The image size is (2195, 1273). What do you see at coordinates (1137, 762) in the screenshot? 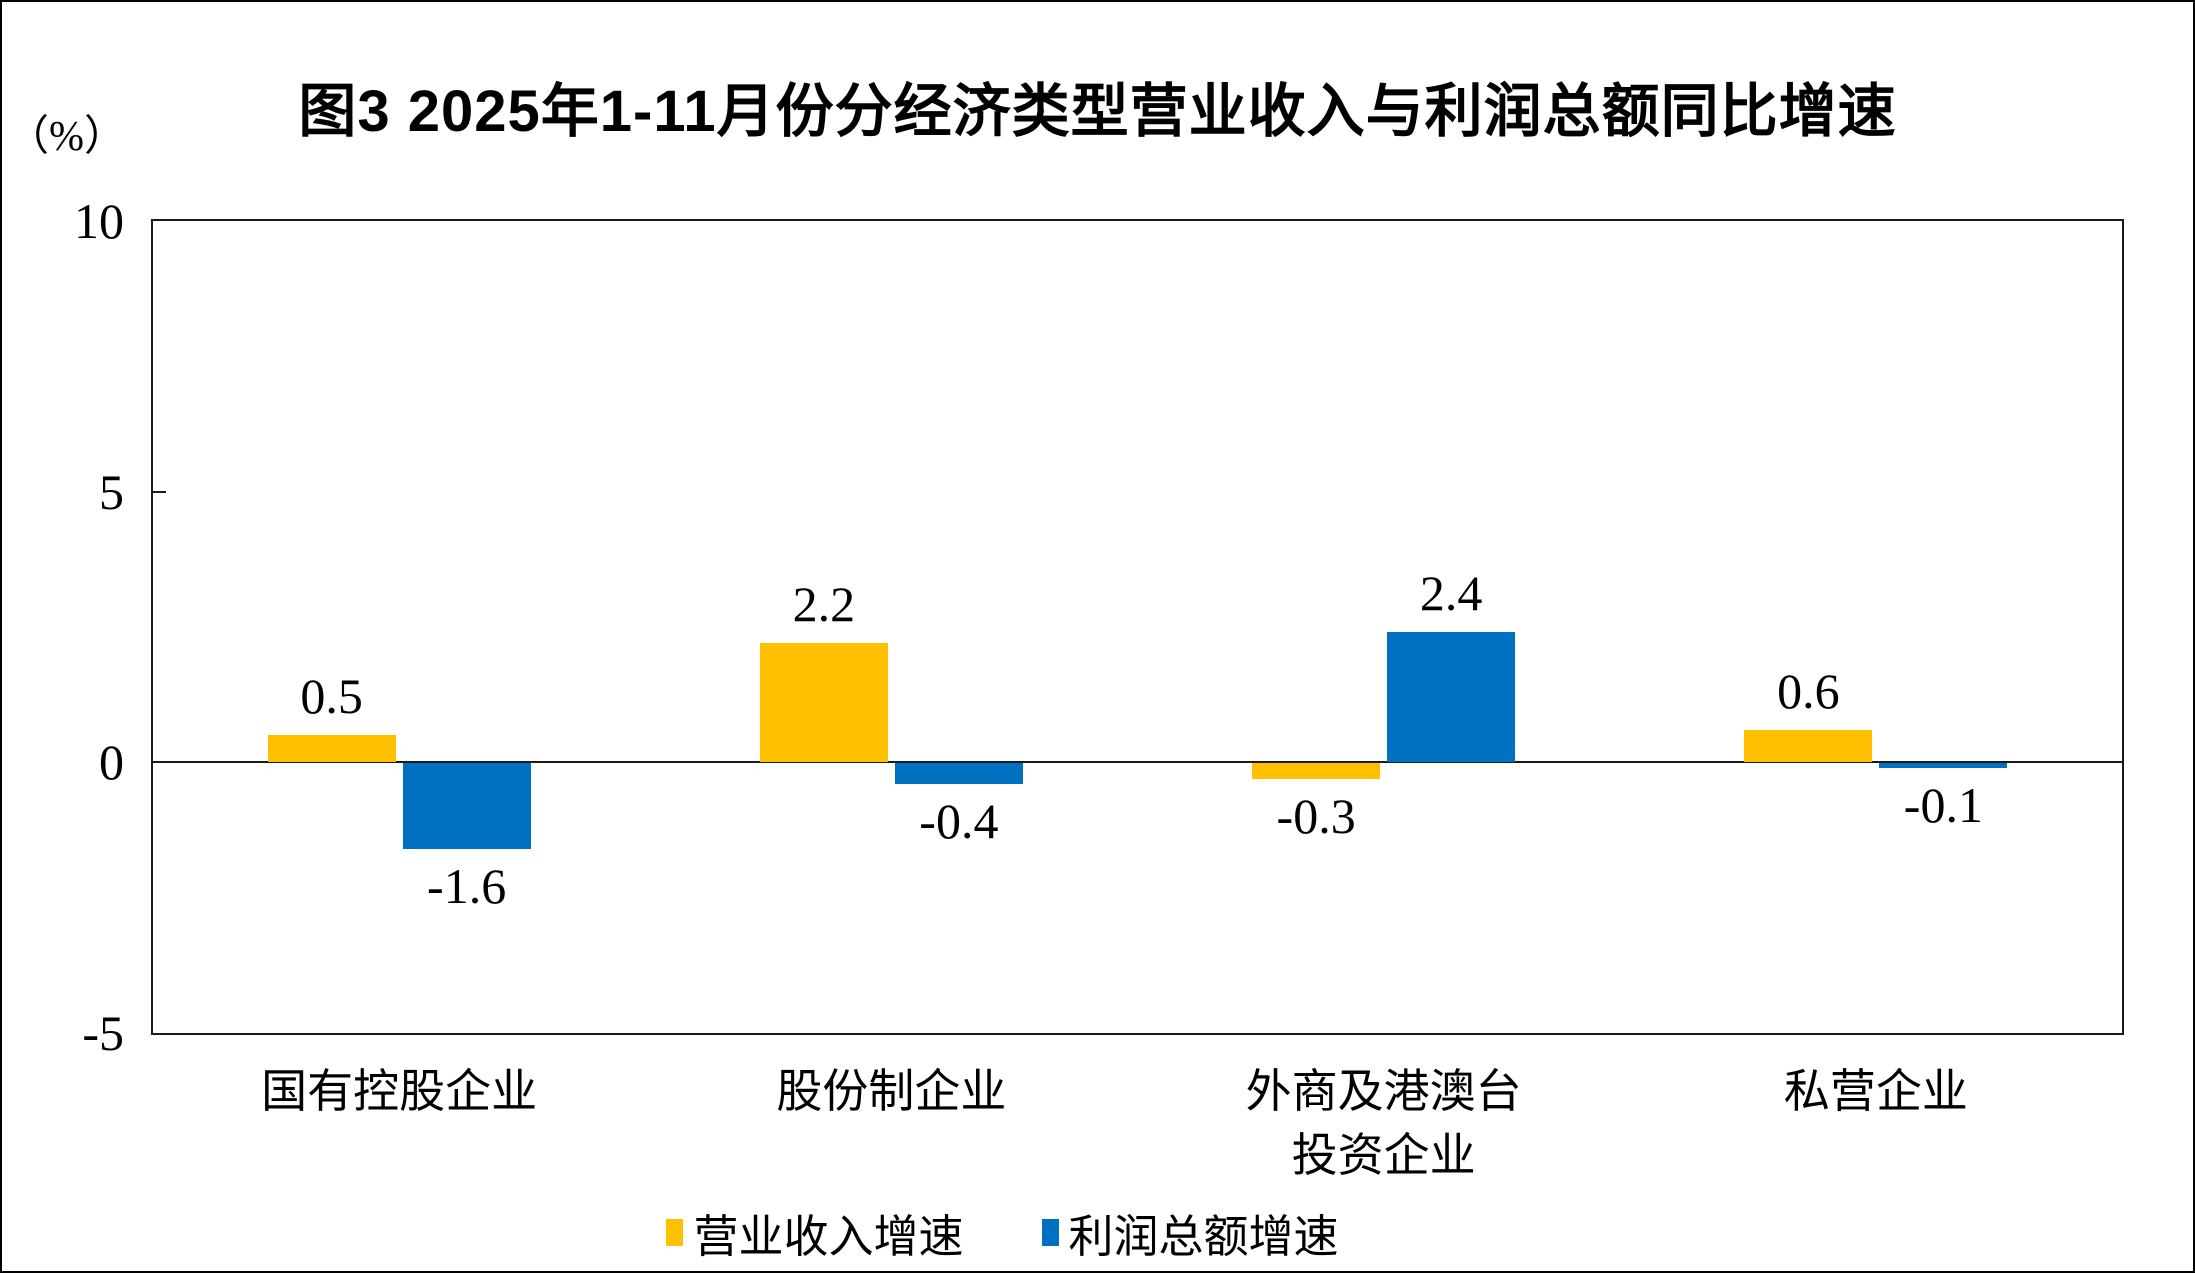
I see `zero-axis-line` at bounding box center [1137, 762].